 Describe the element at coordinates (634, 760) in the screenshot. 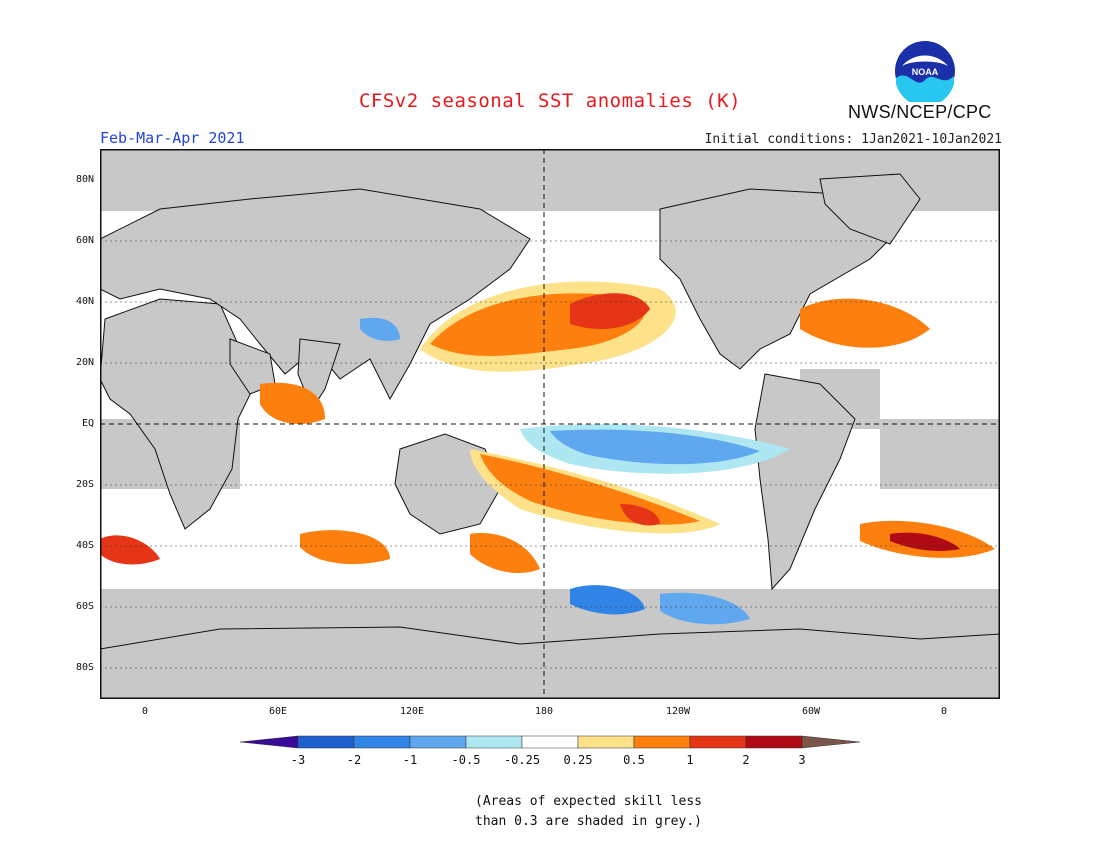

I see `colorbar-tick-label: 0.5` at that location.